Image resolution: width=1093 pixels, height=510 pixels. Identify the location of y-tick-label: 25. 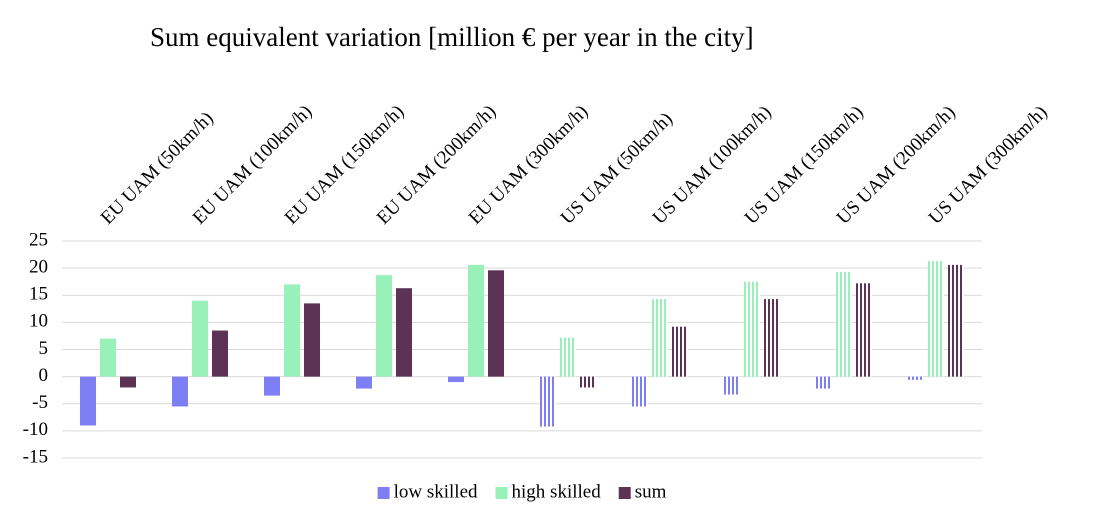
(38, 239).